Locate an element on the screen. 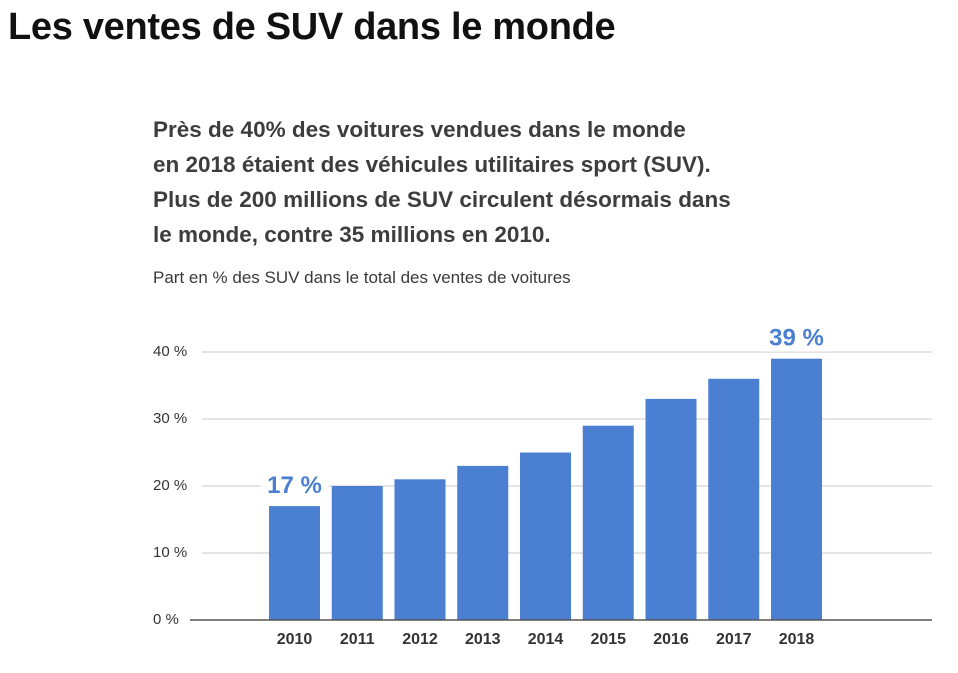 This screenshot has height=673, width=958. x-tick-label: 2013 is located at coordinates (483, 639).